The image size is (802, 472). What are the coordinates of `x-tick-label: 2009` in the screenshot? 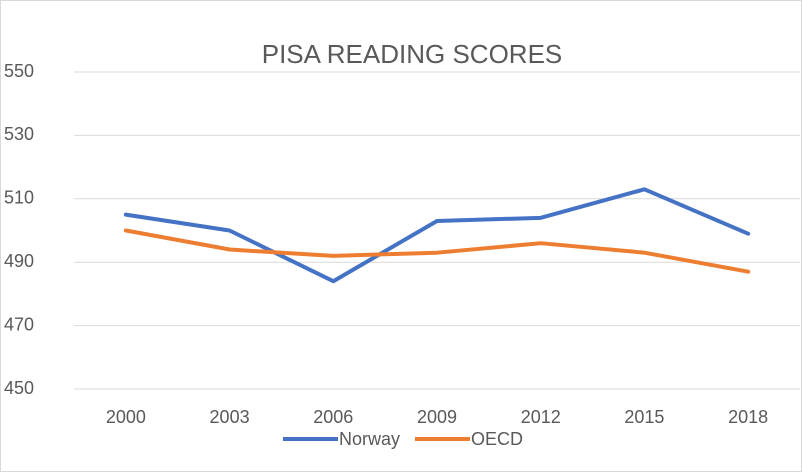 It's located at (437, 417).